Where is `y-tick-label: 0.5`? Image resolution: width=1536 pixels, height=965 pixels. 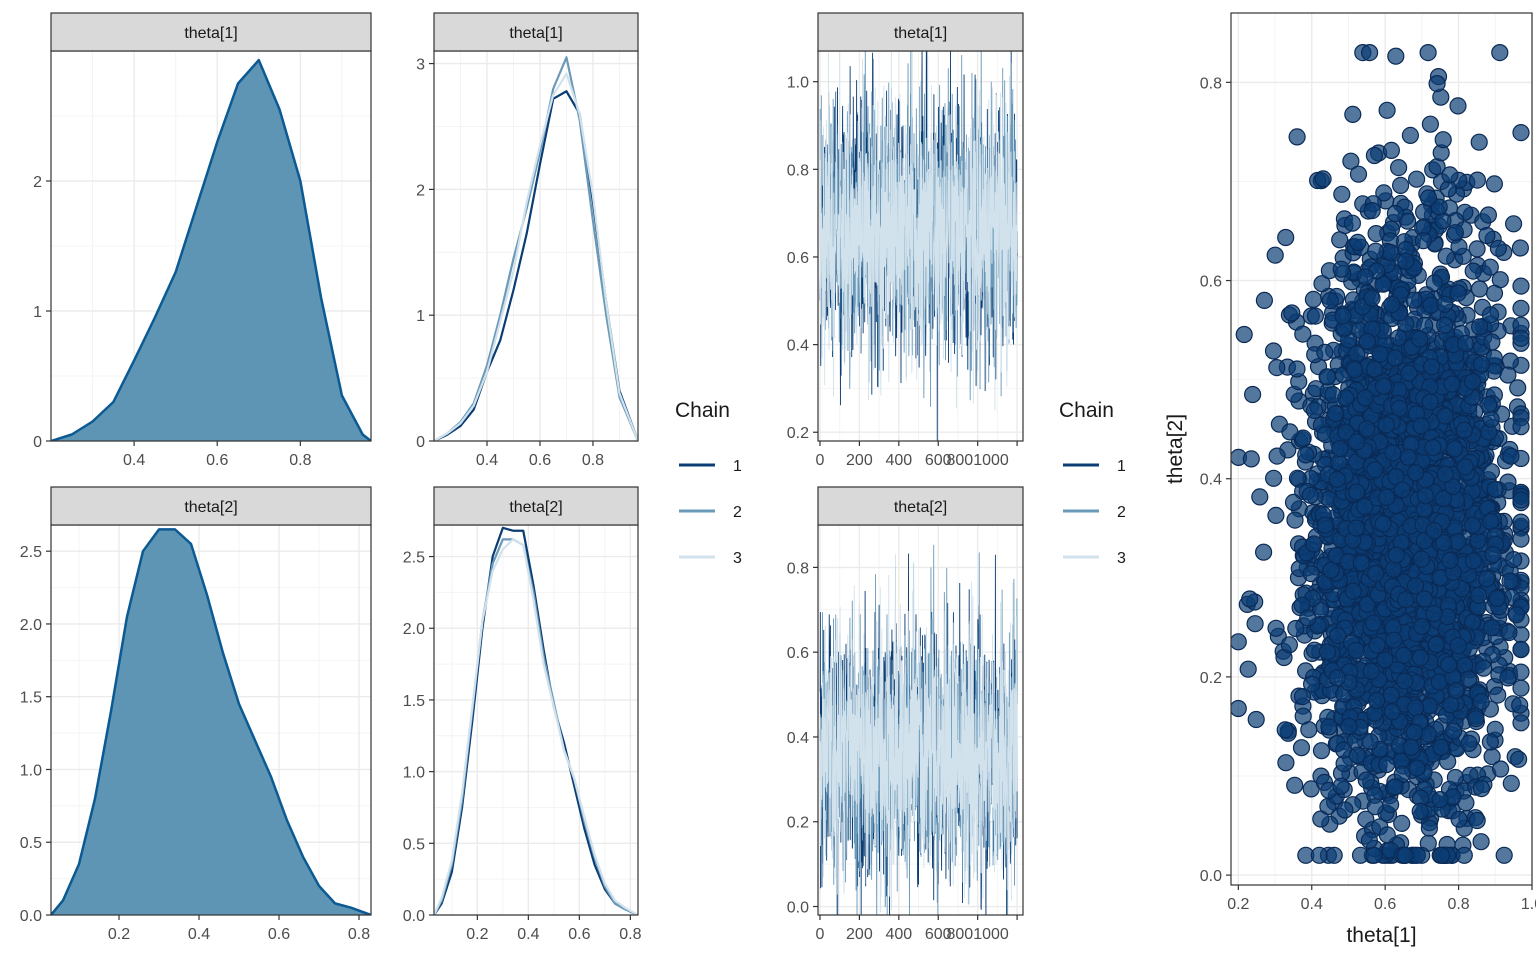 y-tick-label: 0.5 is located at coordinates (31, 843).